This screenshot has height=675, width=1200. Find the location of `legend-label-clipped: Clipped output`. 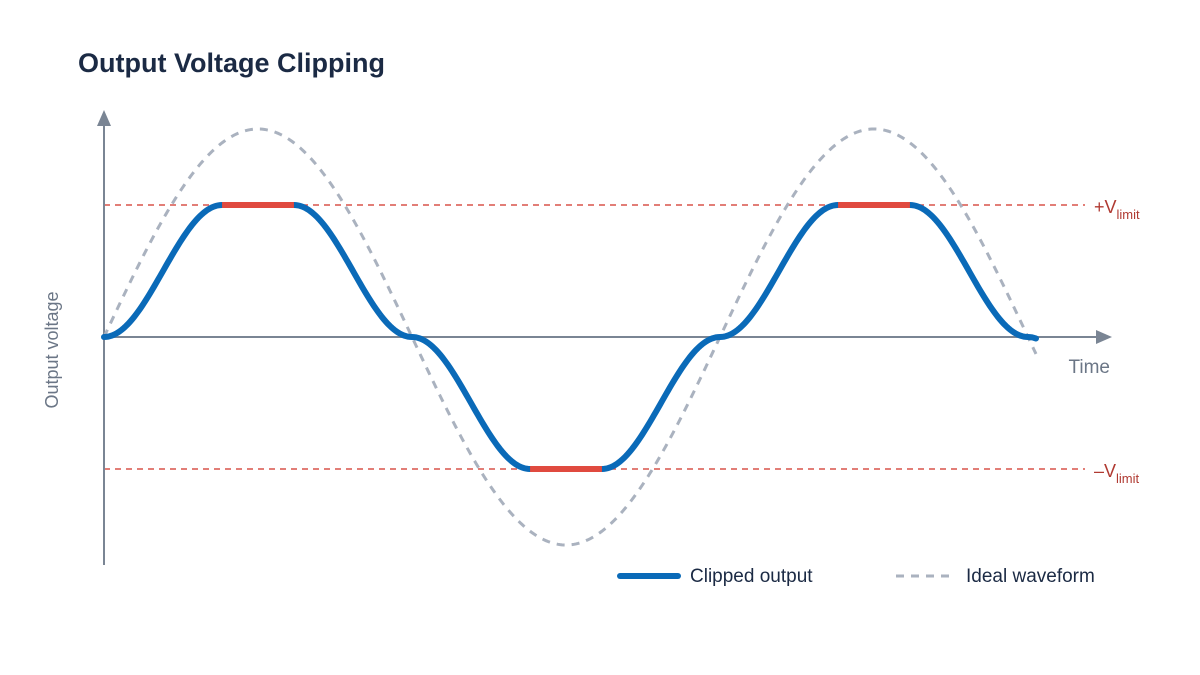

legend-label-clipped: Clipped output is located at coordinates (751, 576).